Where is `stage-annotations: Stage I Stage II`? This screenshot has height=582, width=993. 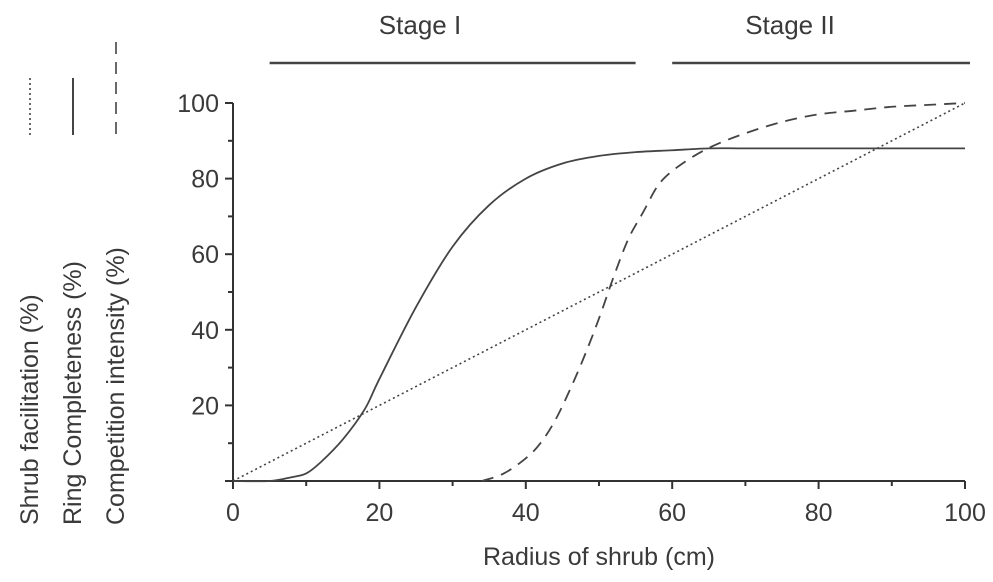 stage-annotations: Stage I Stage II is located at coordinates (619, 37).